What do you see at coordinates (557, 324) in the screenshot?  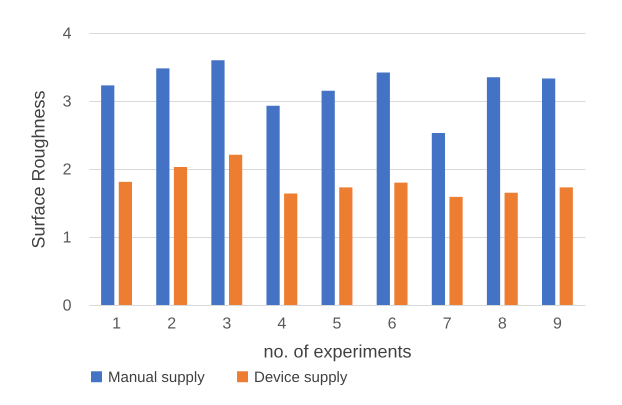 I see `x-tick-label: 9` at bounding box center [557, 324].